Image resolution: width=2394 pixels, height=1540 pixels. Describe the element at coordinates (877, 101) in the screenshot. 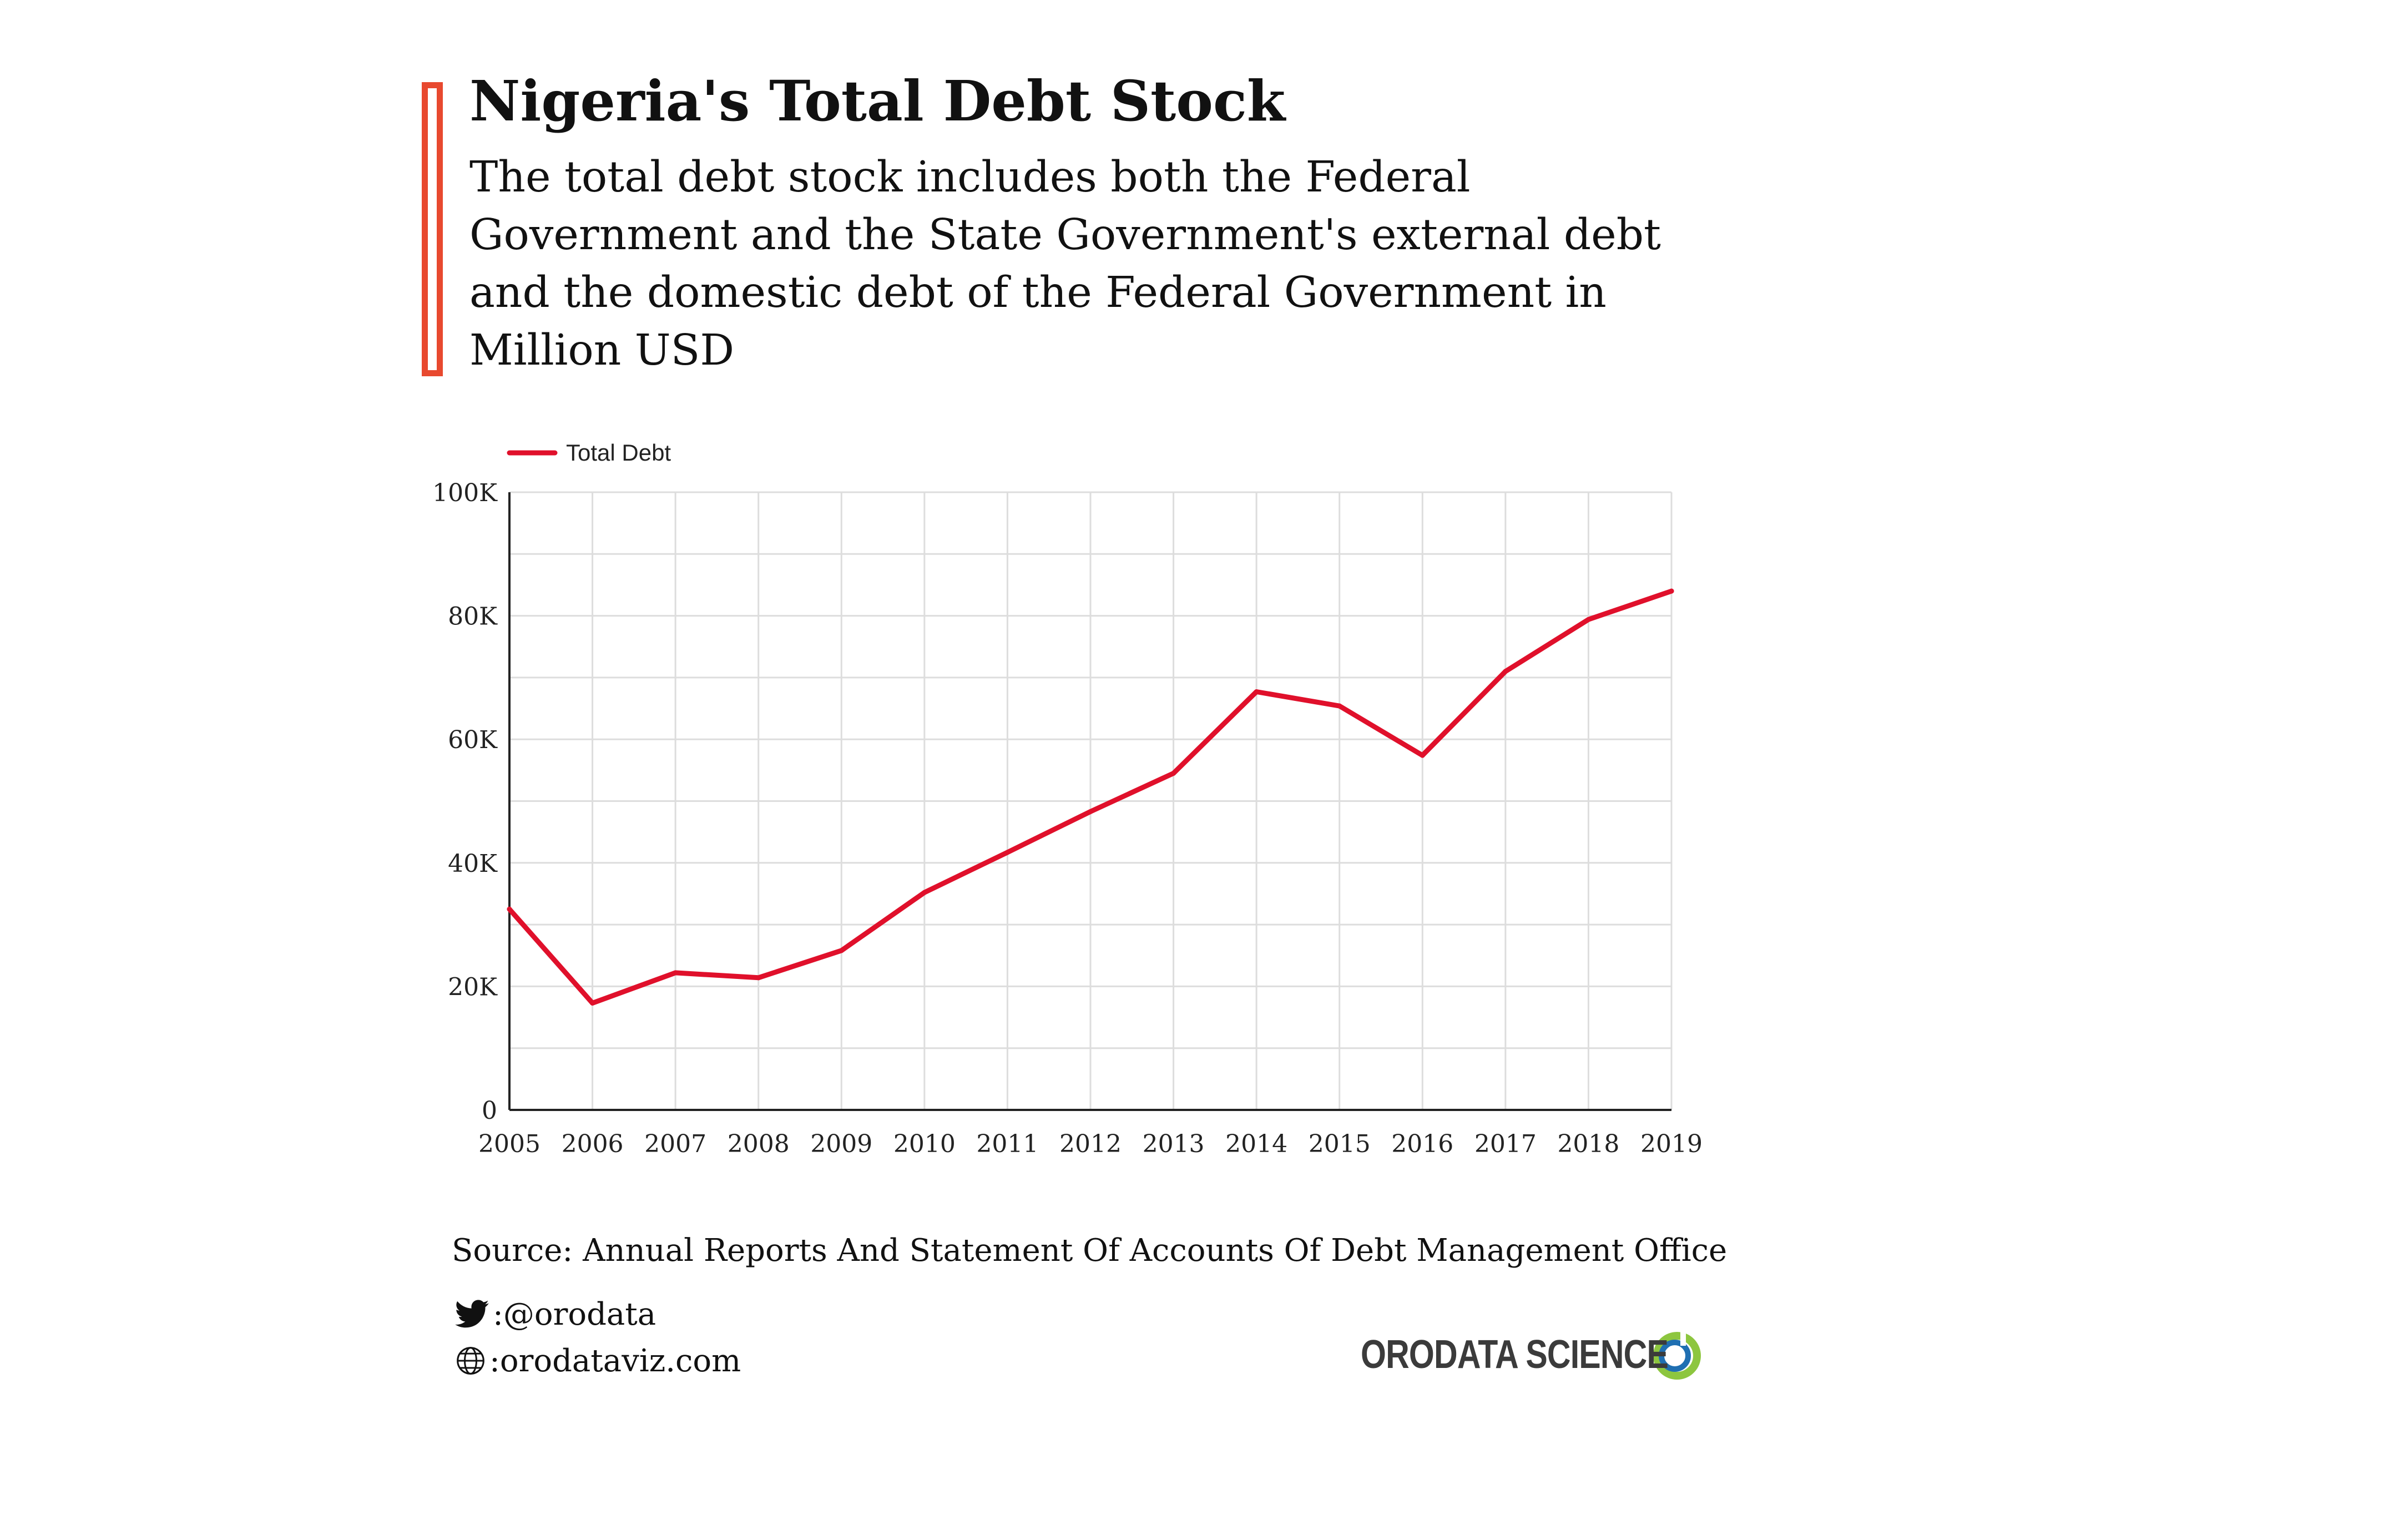

I see `chart-title: Nigeria's Total Debt Stock` at that location.